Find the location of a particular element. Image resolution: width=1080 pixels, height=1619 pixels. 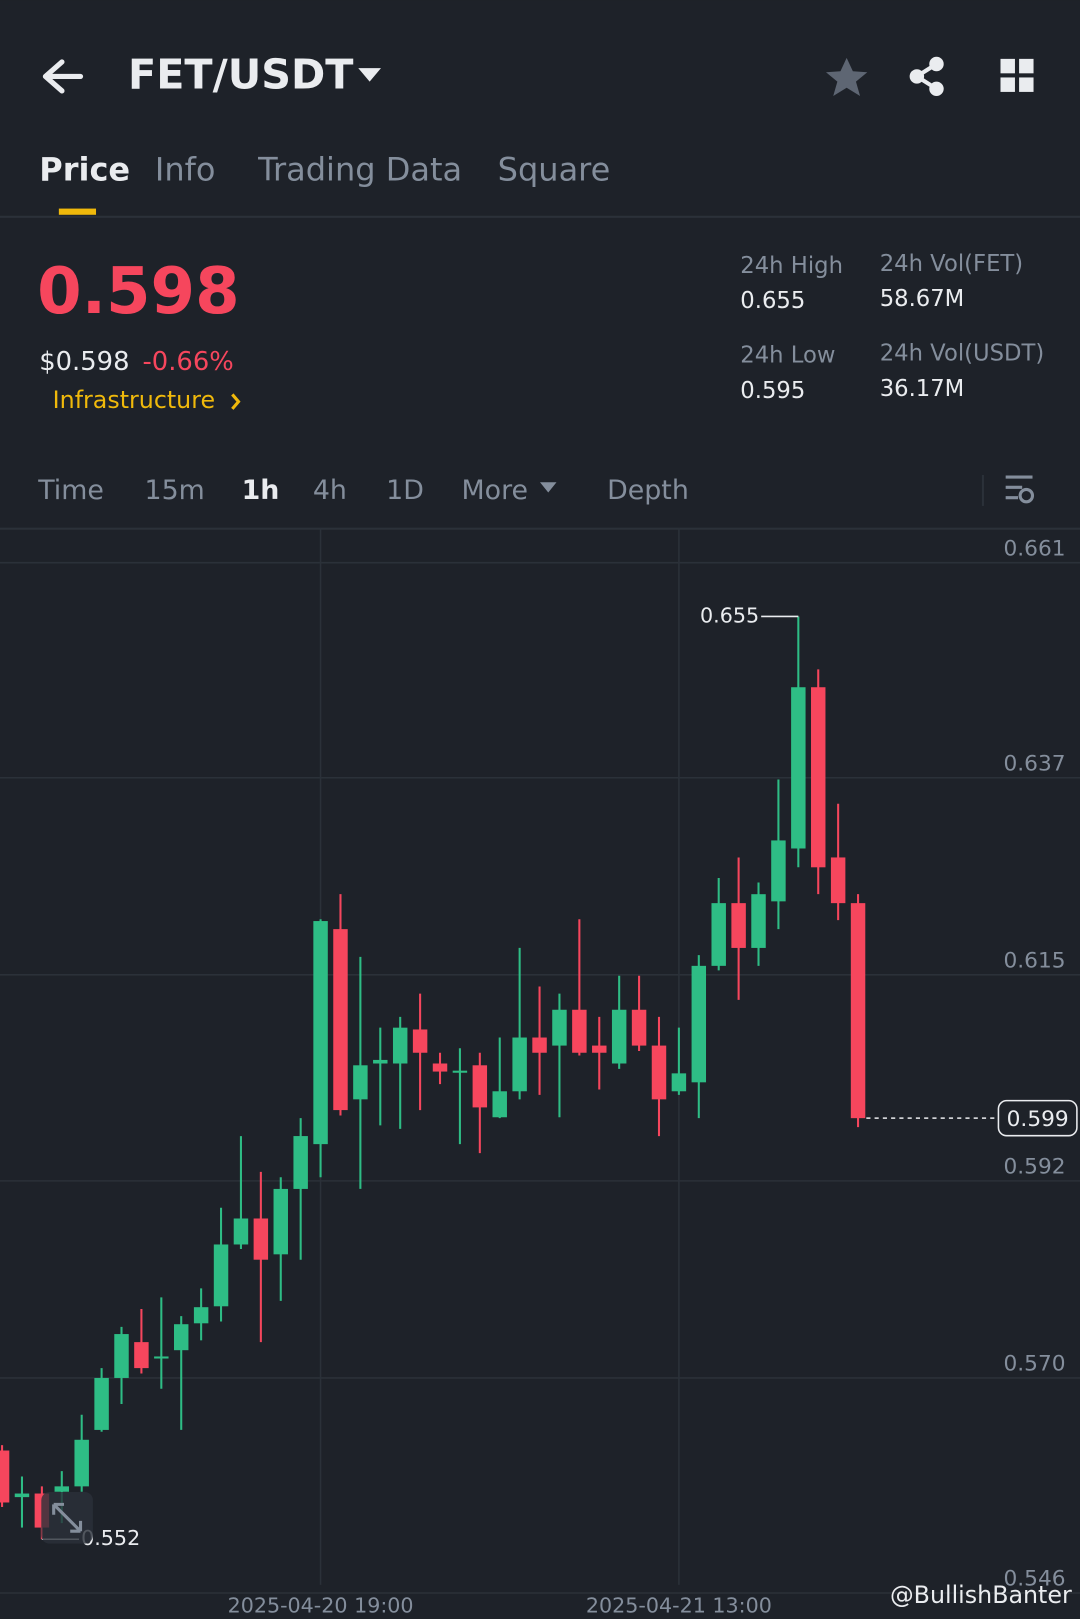

x-tick-label: 2025-04-21 13:00 is located at coordinates (679, 1606).